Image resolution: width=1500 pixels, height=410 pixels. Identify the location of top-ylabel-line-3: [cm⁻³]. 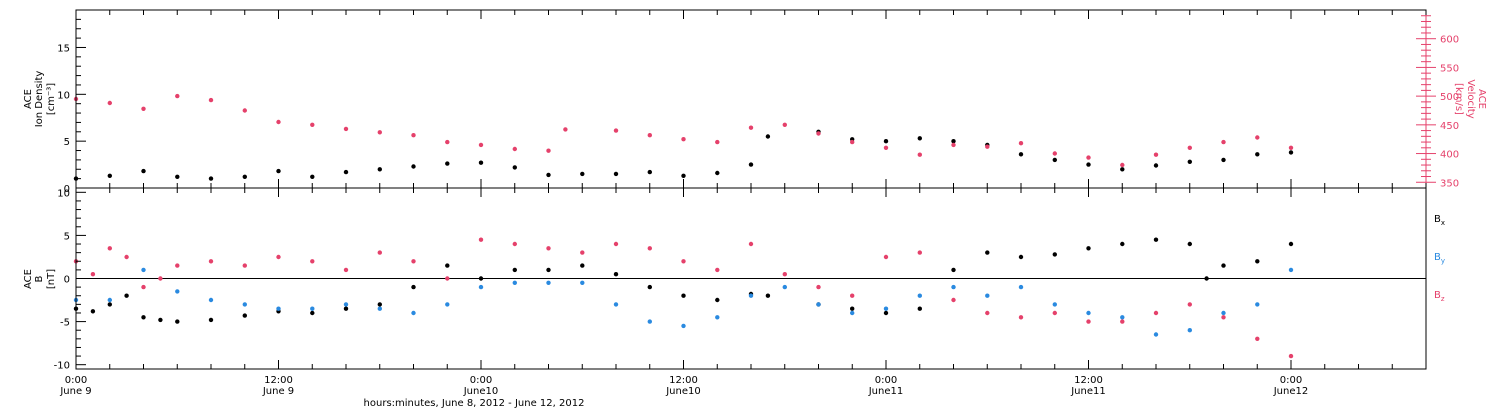
(51, 99).